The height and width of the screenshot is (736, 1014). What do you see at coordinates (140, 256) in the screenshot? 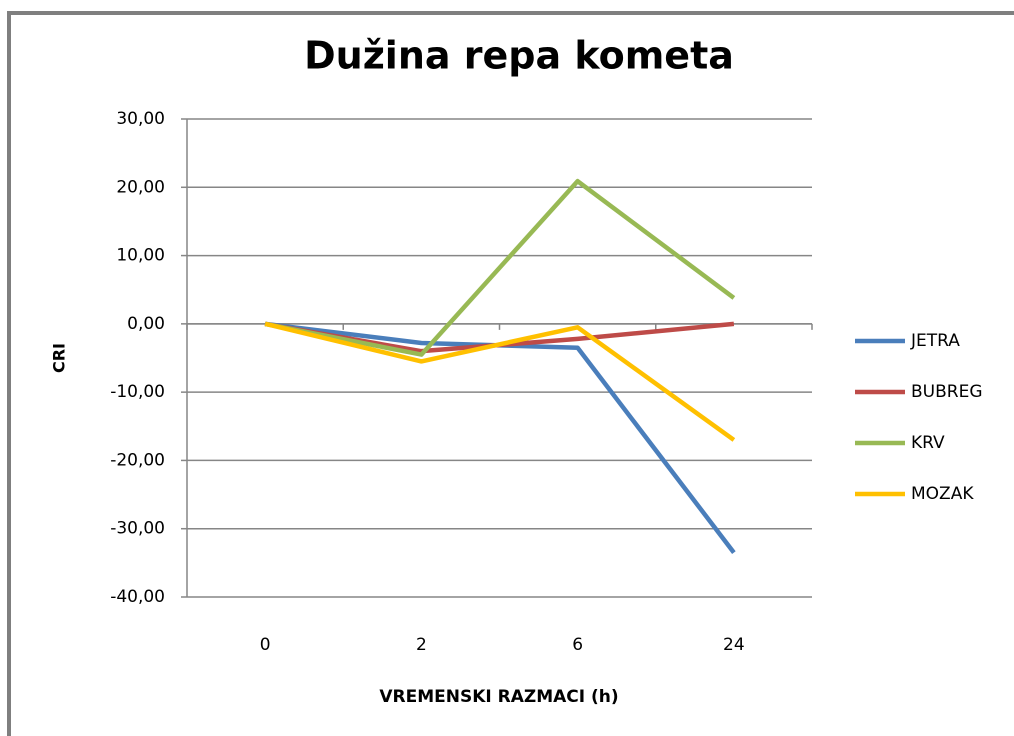
I see `y-tick-label: 10,00` at bounding box center [140, 256].